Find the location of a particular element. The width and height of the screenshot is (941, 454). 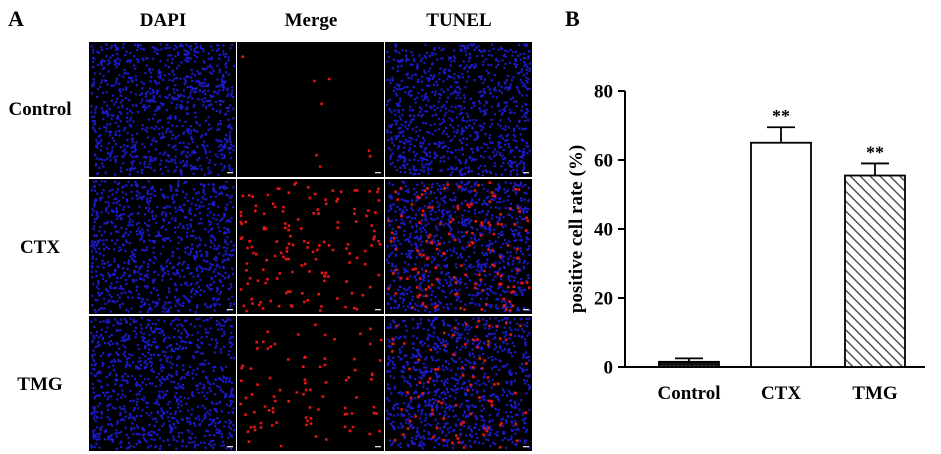

y-tick-label: 20 is located at coordinates (603, 299).